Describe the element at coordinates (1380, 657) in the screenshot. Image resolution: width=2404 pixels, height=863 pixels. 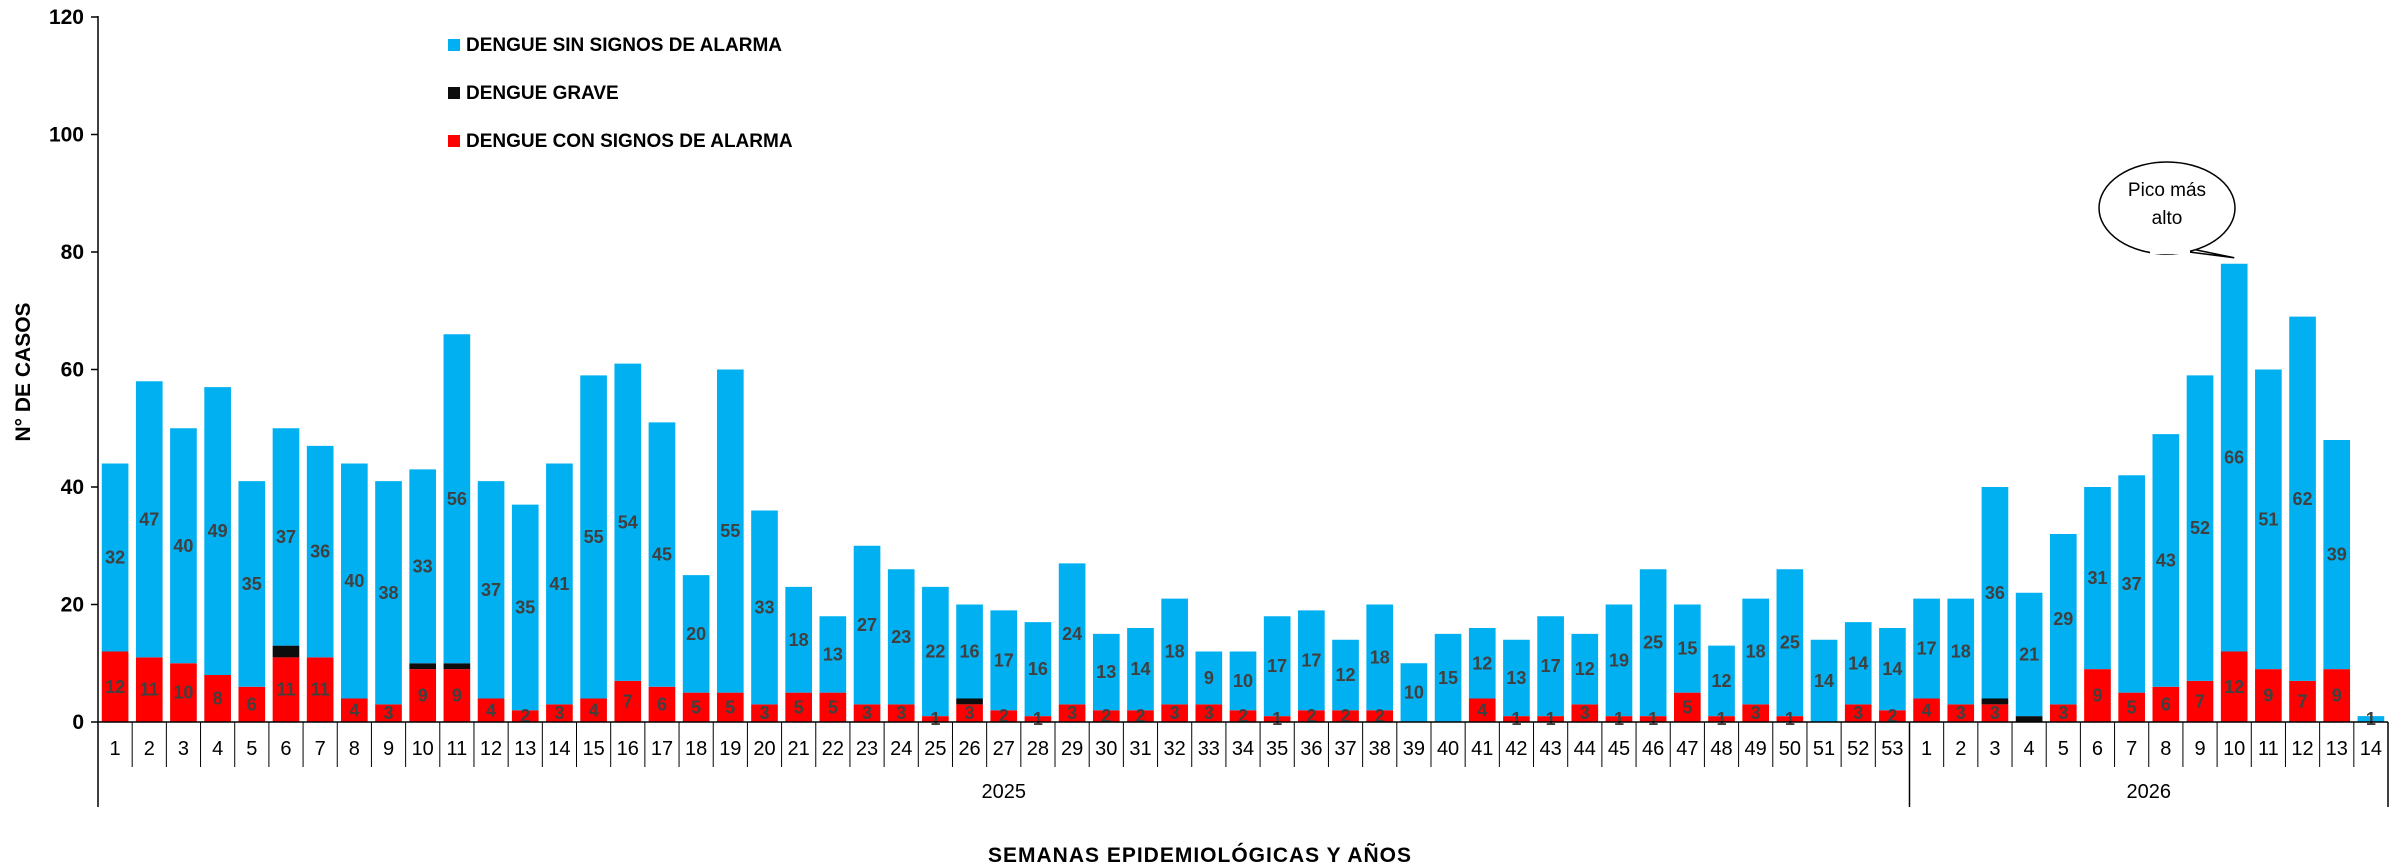
I see `data-label: 18` at that location.